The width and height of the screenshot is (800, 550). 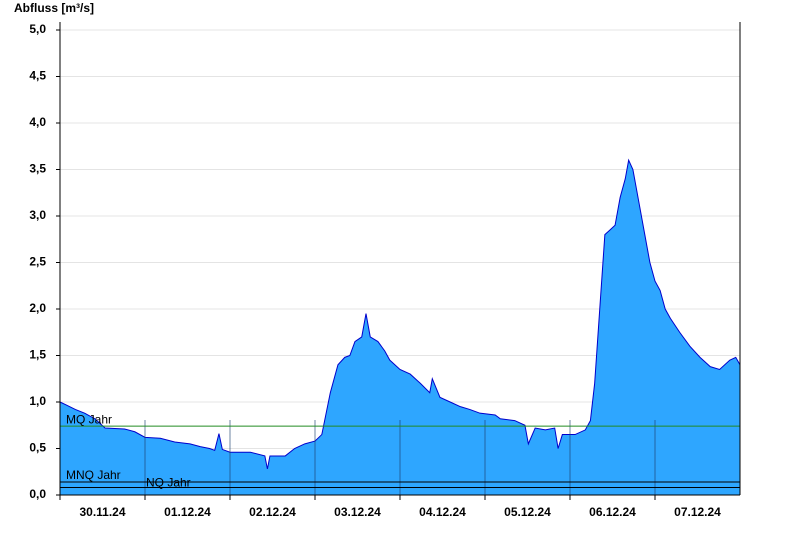 What do you see at coordinates (37, 169) in the screenshot?
I see `y-tick-label: 3,5` at bounding box center [37, 169].